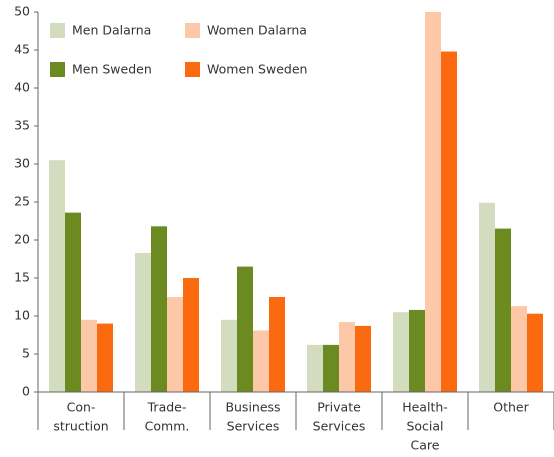  I want to click on y-tick-label: 45, so click(22, 49).